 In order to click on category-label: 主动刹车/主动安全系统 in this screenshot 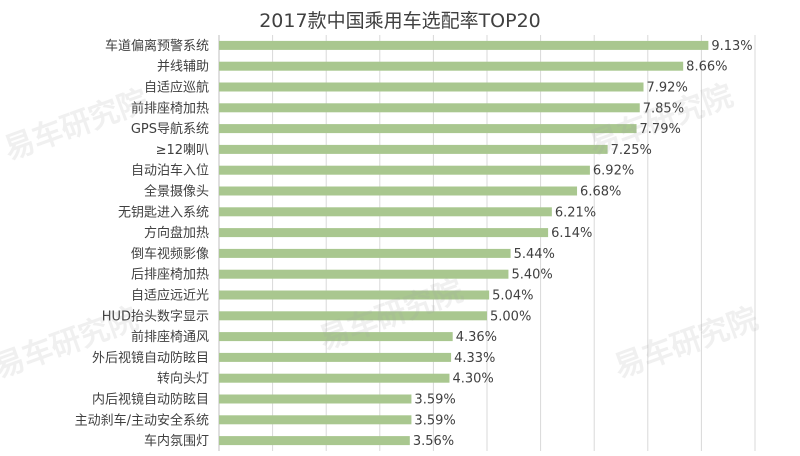, I will do `click(142, 420)`.